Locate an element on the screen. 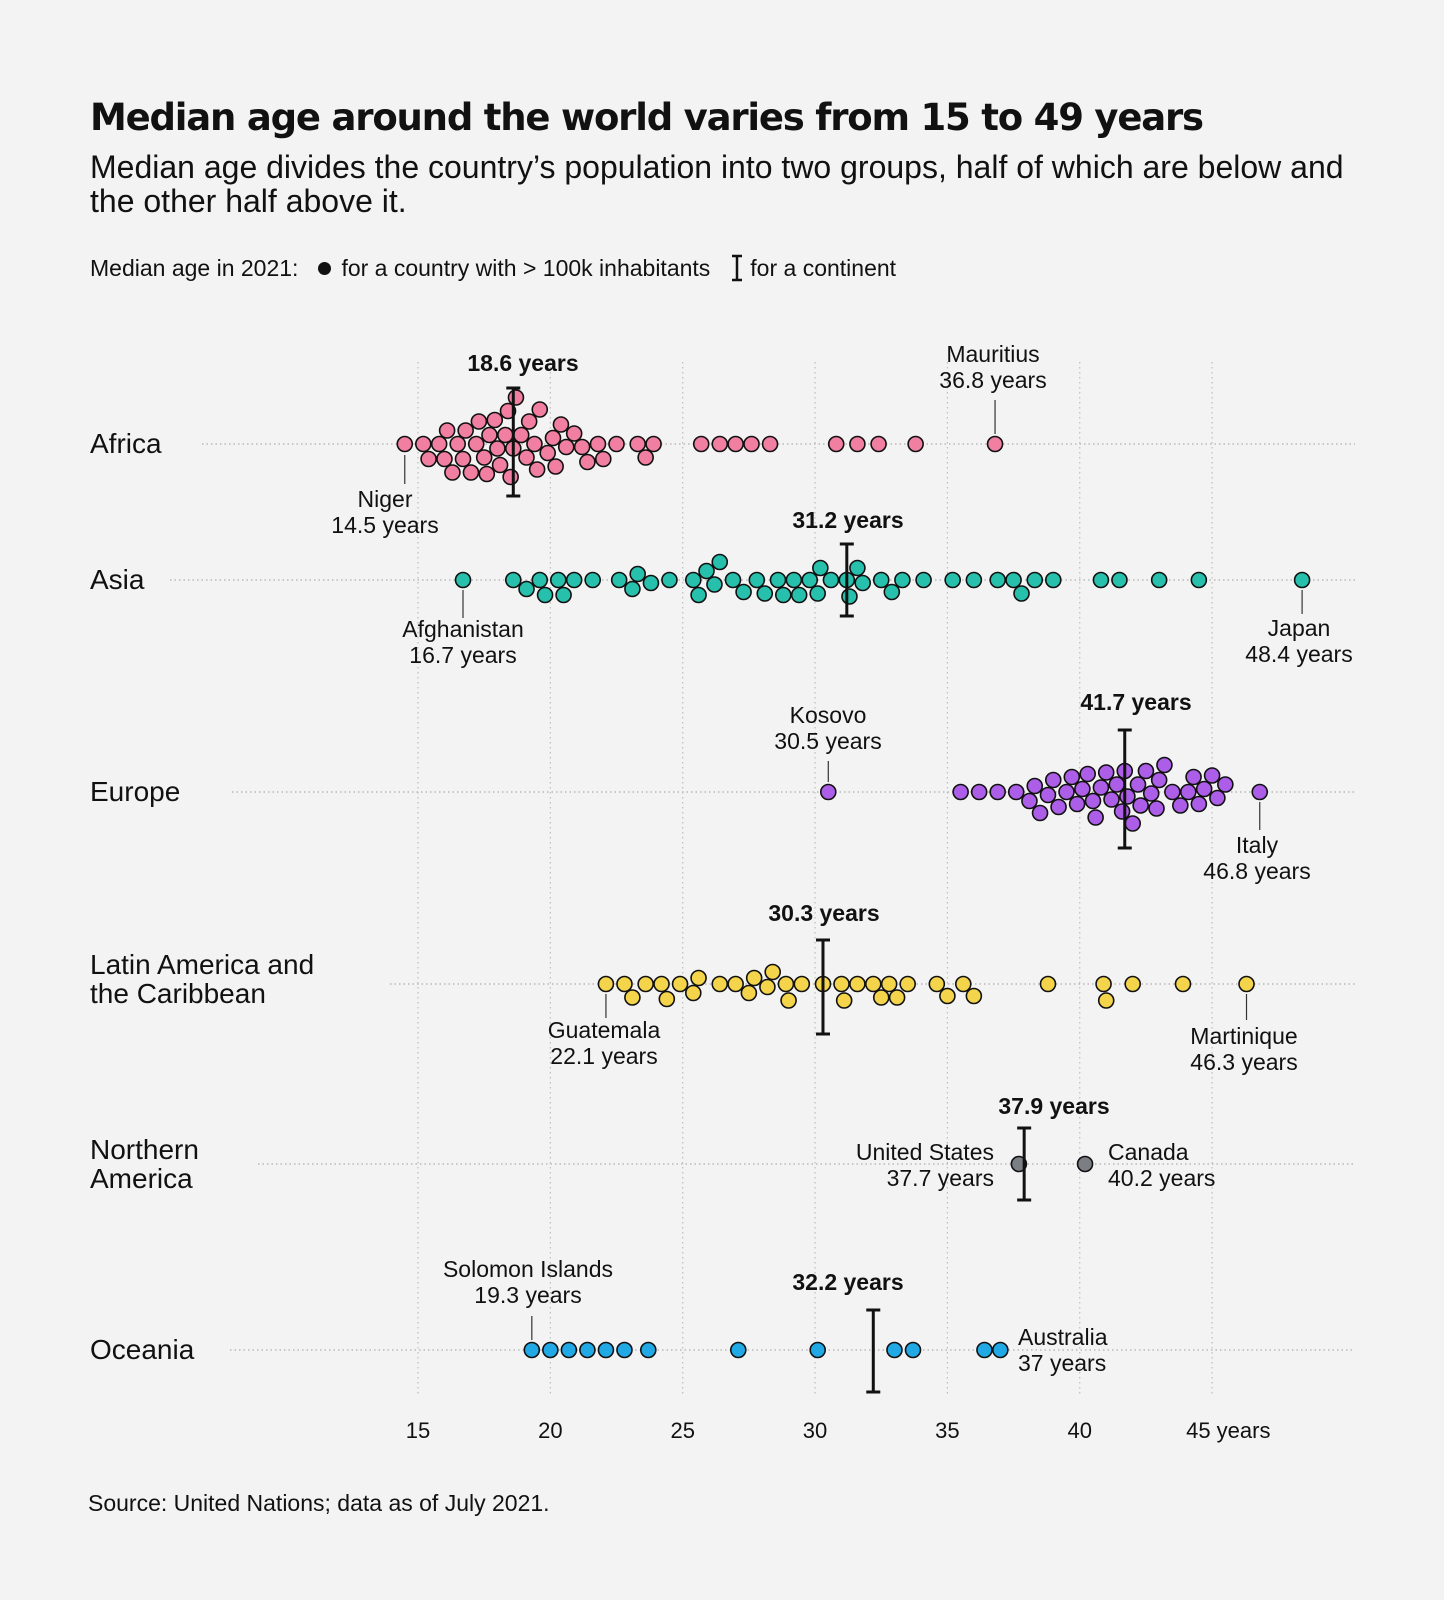 This screenshot has height=1600, width=1444. median-marker-oceania is located at coordinates (873, 1351).